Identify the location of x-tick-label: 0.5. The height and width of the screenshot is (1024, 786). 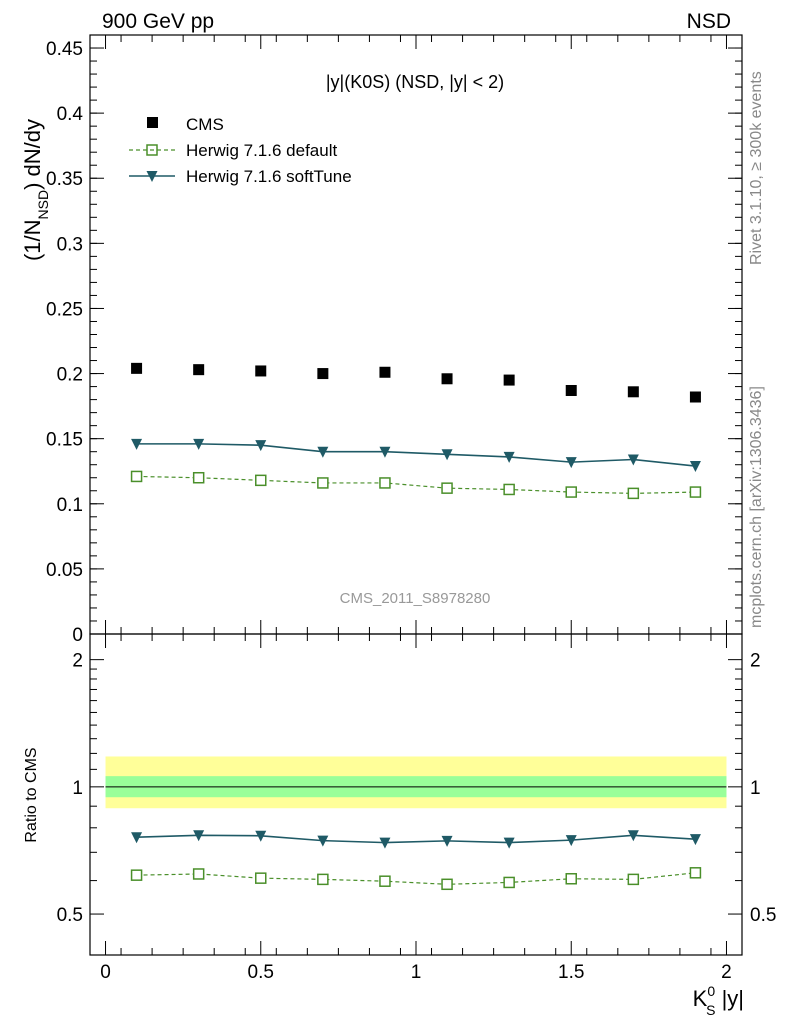
(261, 972).